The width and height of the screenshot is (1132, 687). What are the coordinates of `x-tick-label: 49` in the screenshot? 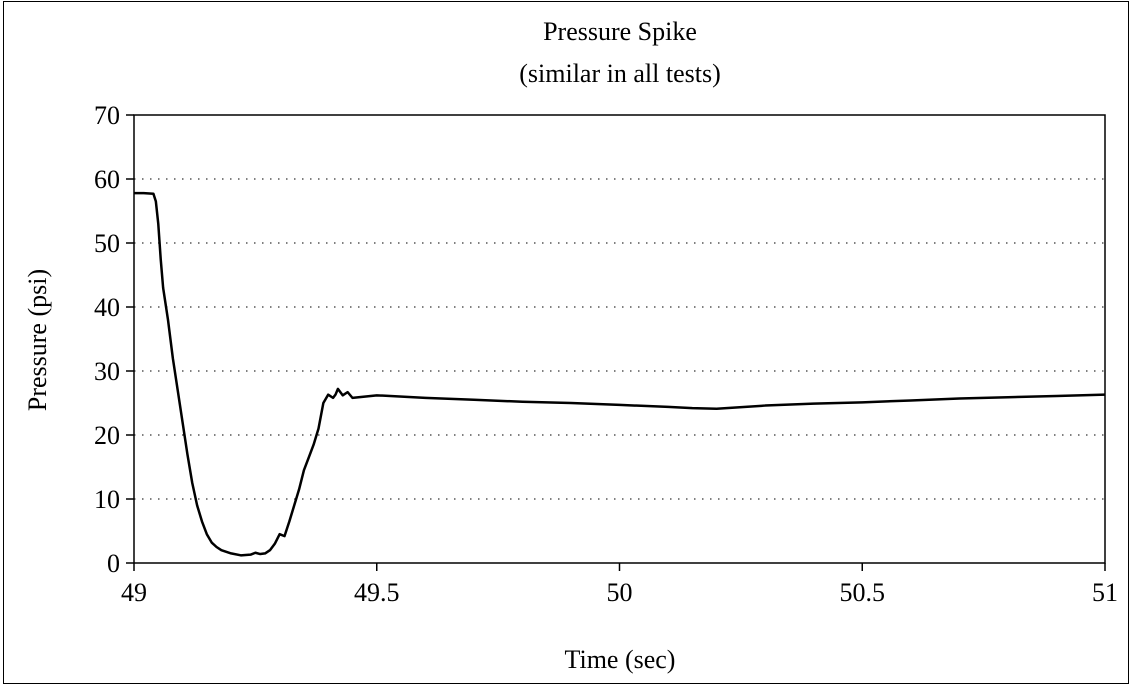 It's located at (134, 592).